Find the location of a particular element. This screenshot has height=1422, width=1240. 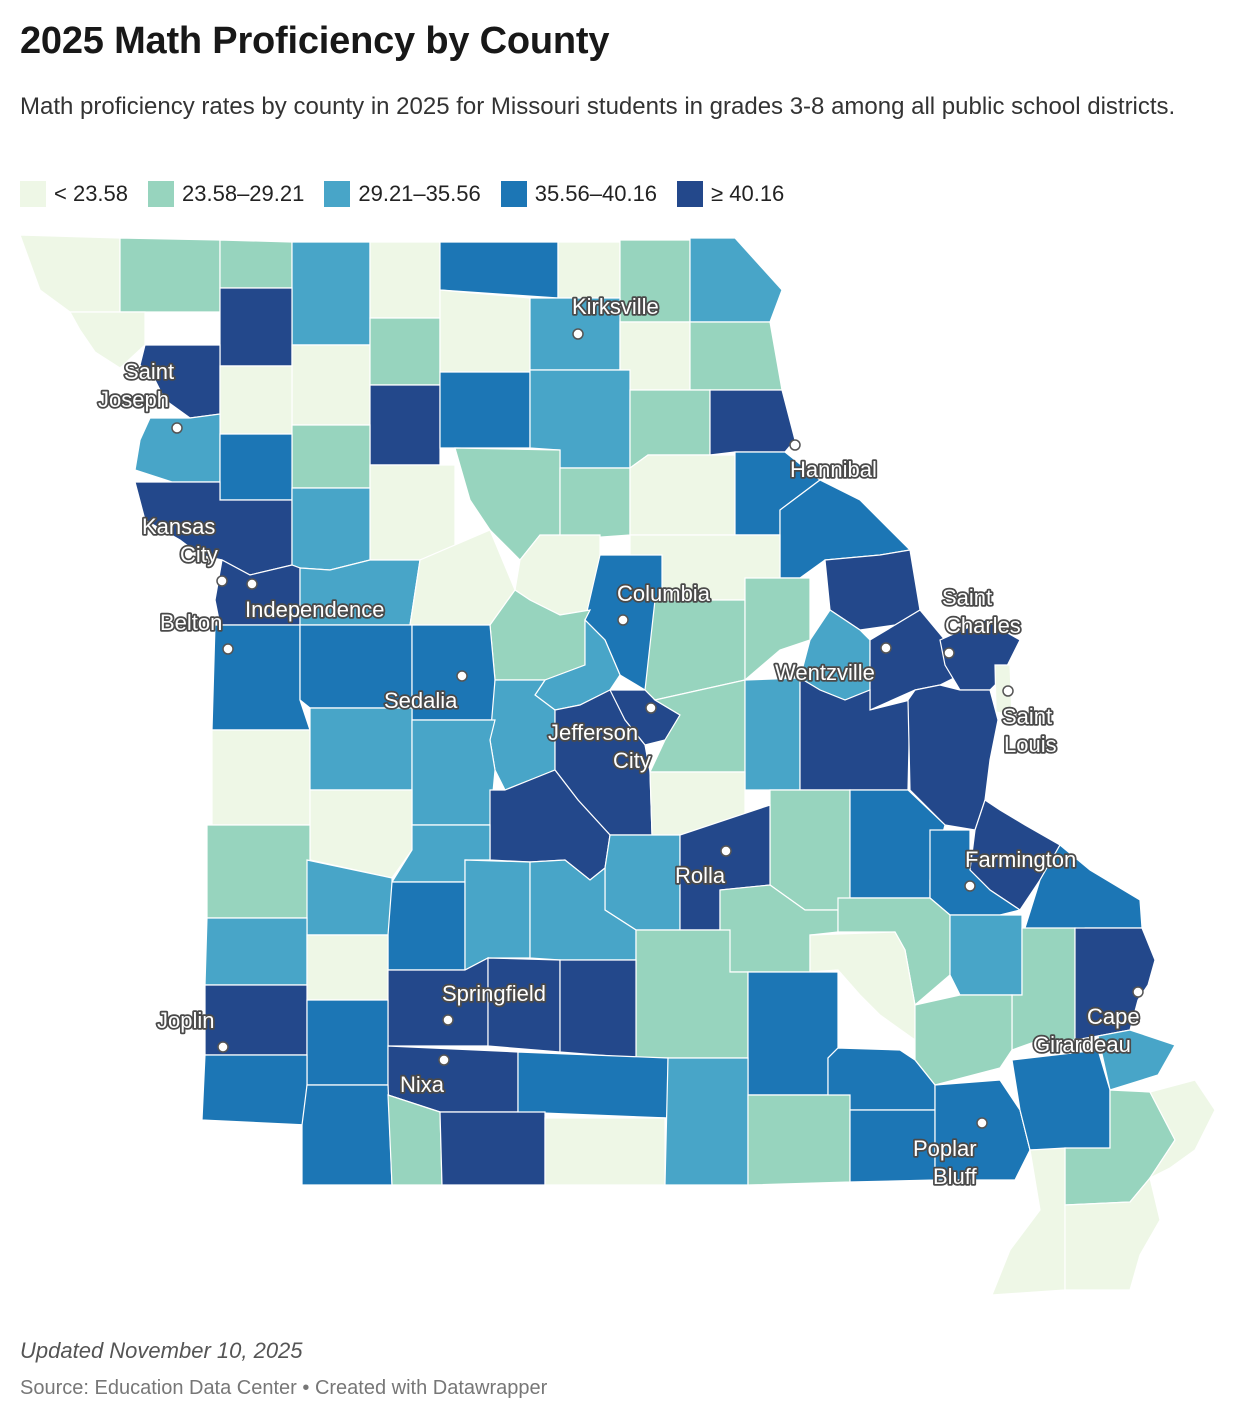

city-label: Rolla is located at coordinates (700, 875).